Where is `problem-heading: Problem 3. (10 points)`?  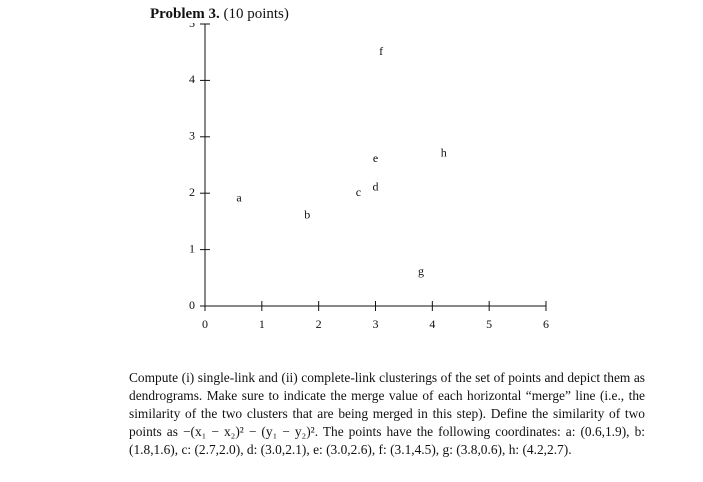
problem-heading: Problem 3. (10 points) is located at coordinates (220, 14).